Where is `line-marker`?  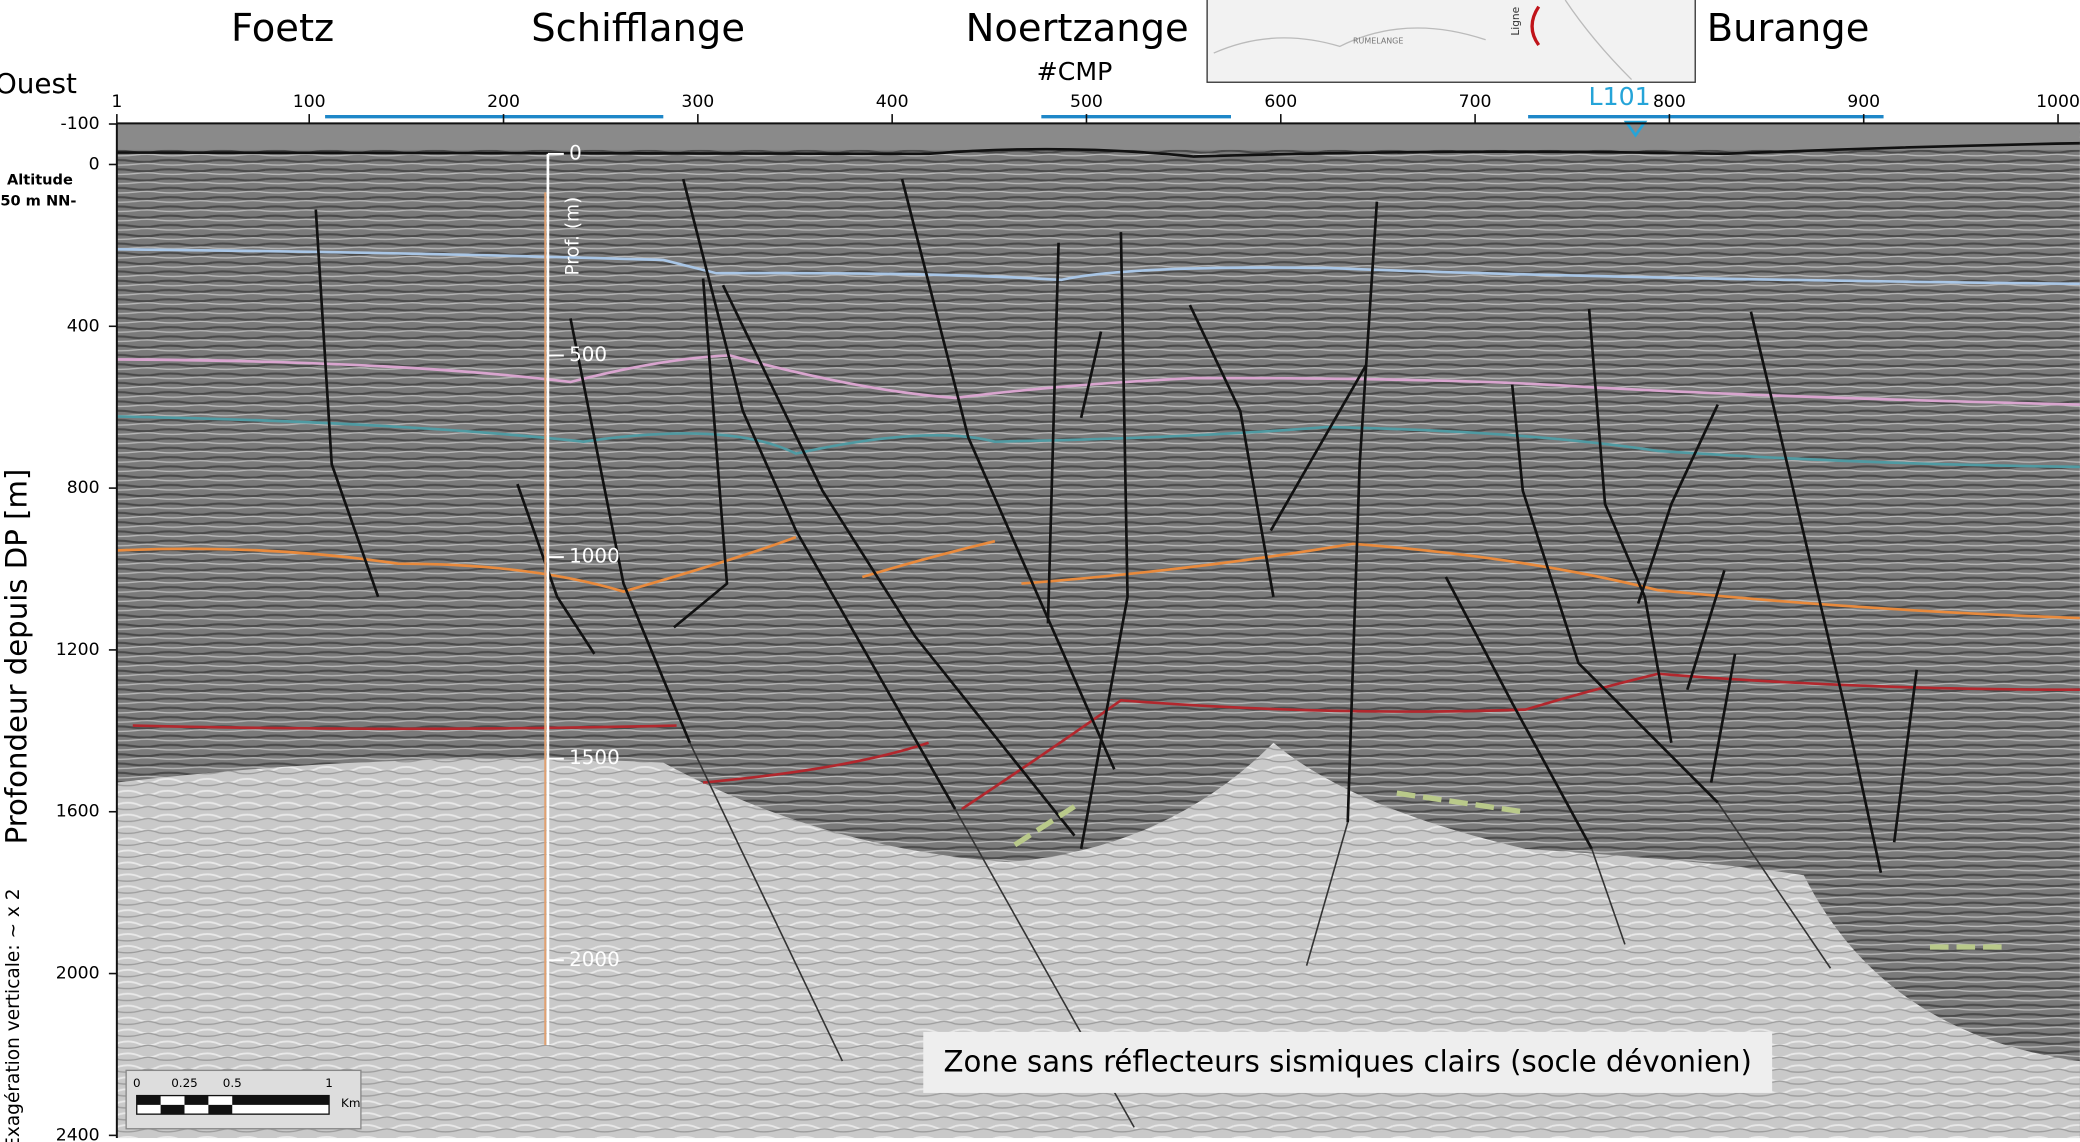
line-marker is located at coordinates (1635, 129).